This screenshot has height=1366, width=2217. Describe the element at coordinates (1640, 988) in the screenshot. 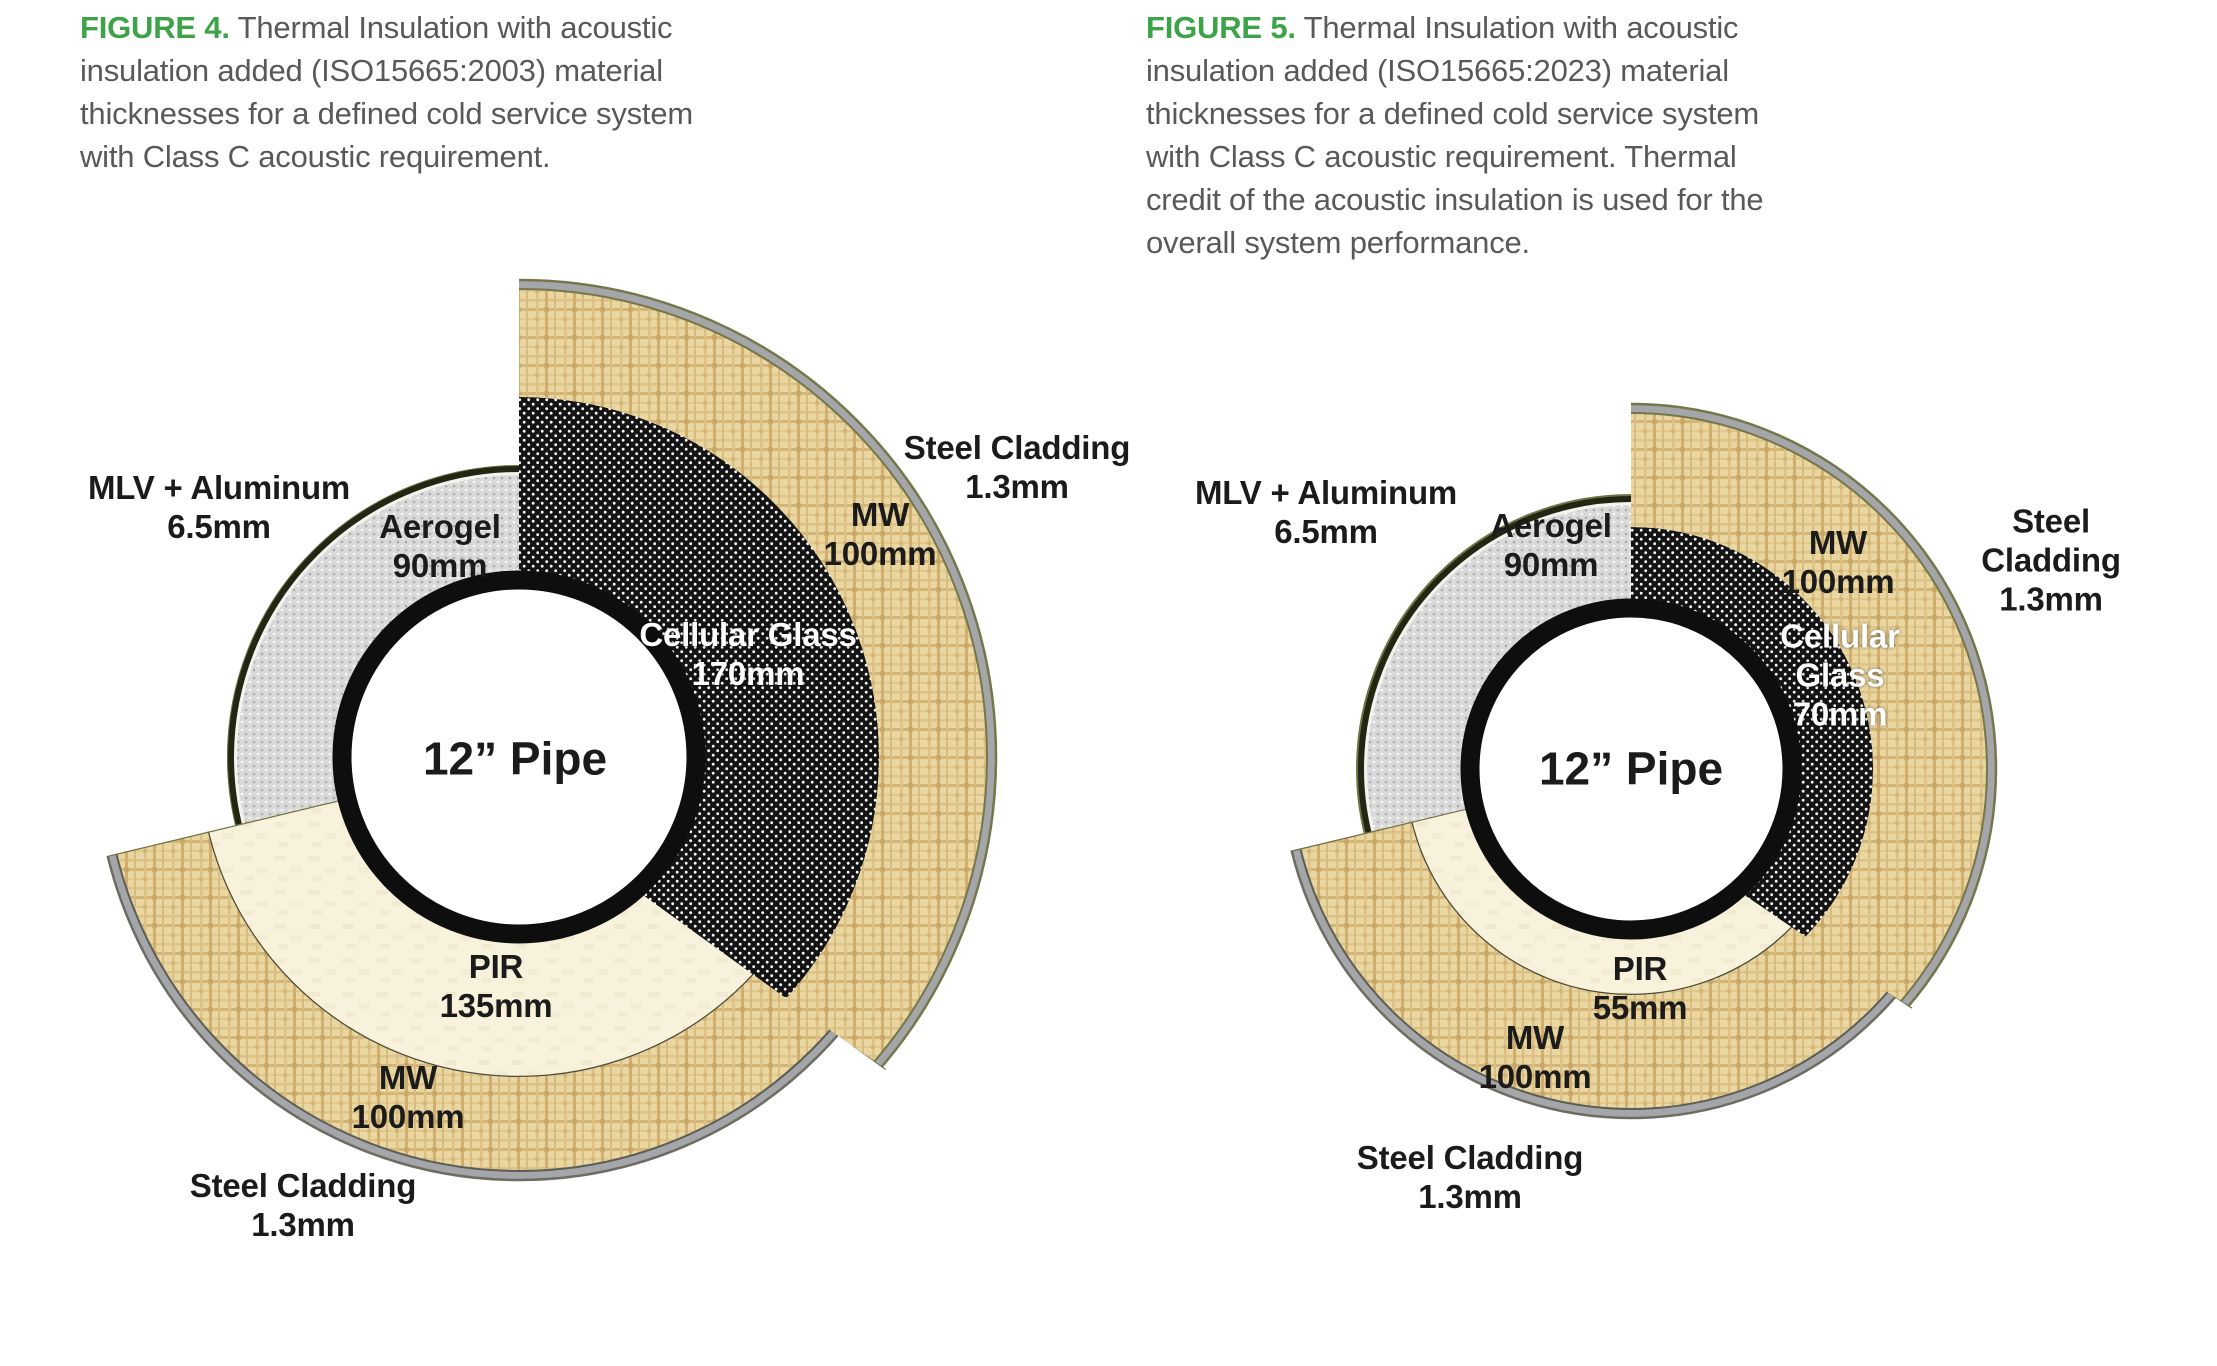

I see `figure5-label-pir: PIR 55mm` at that location.